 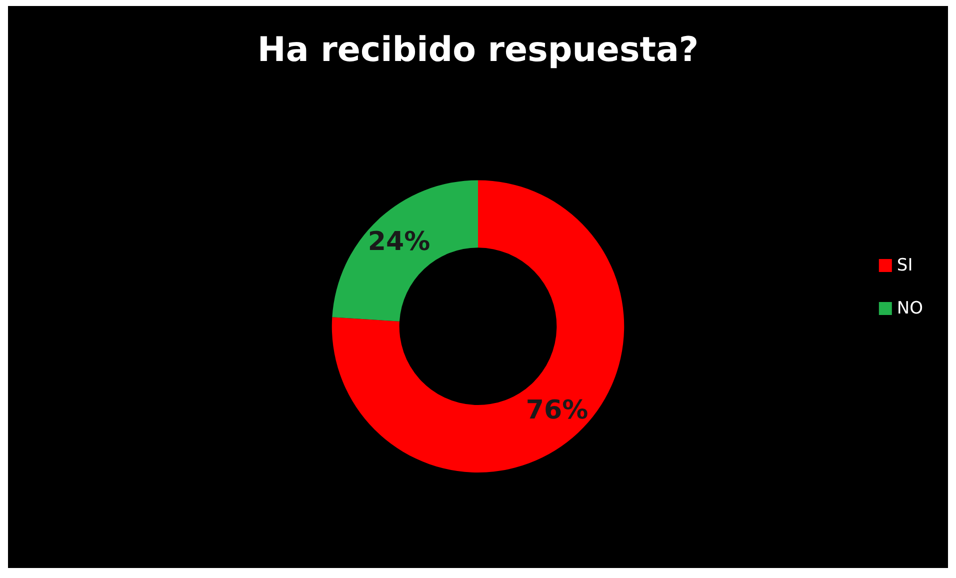 I want to click on legend-label: NO, so click(x=910, y=308).